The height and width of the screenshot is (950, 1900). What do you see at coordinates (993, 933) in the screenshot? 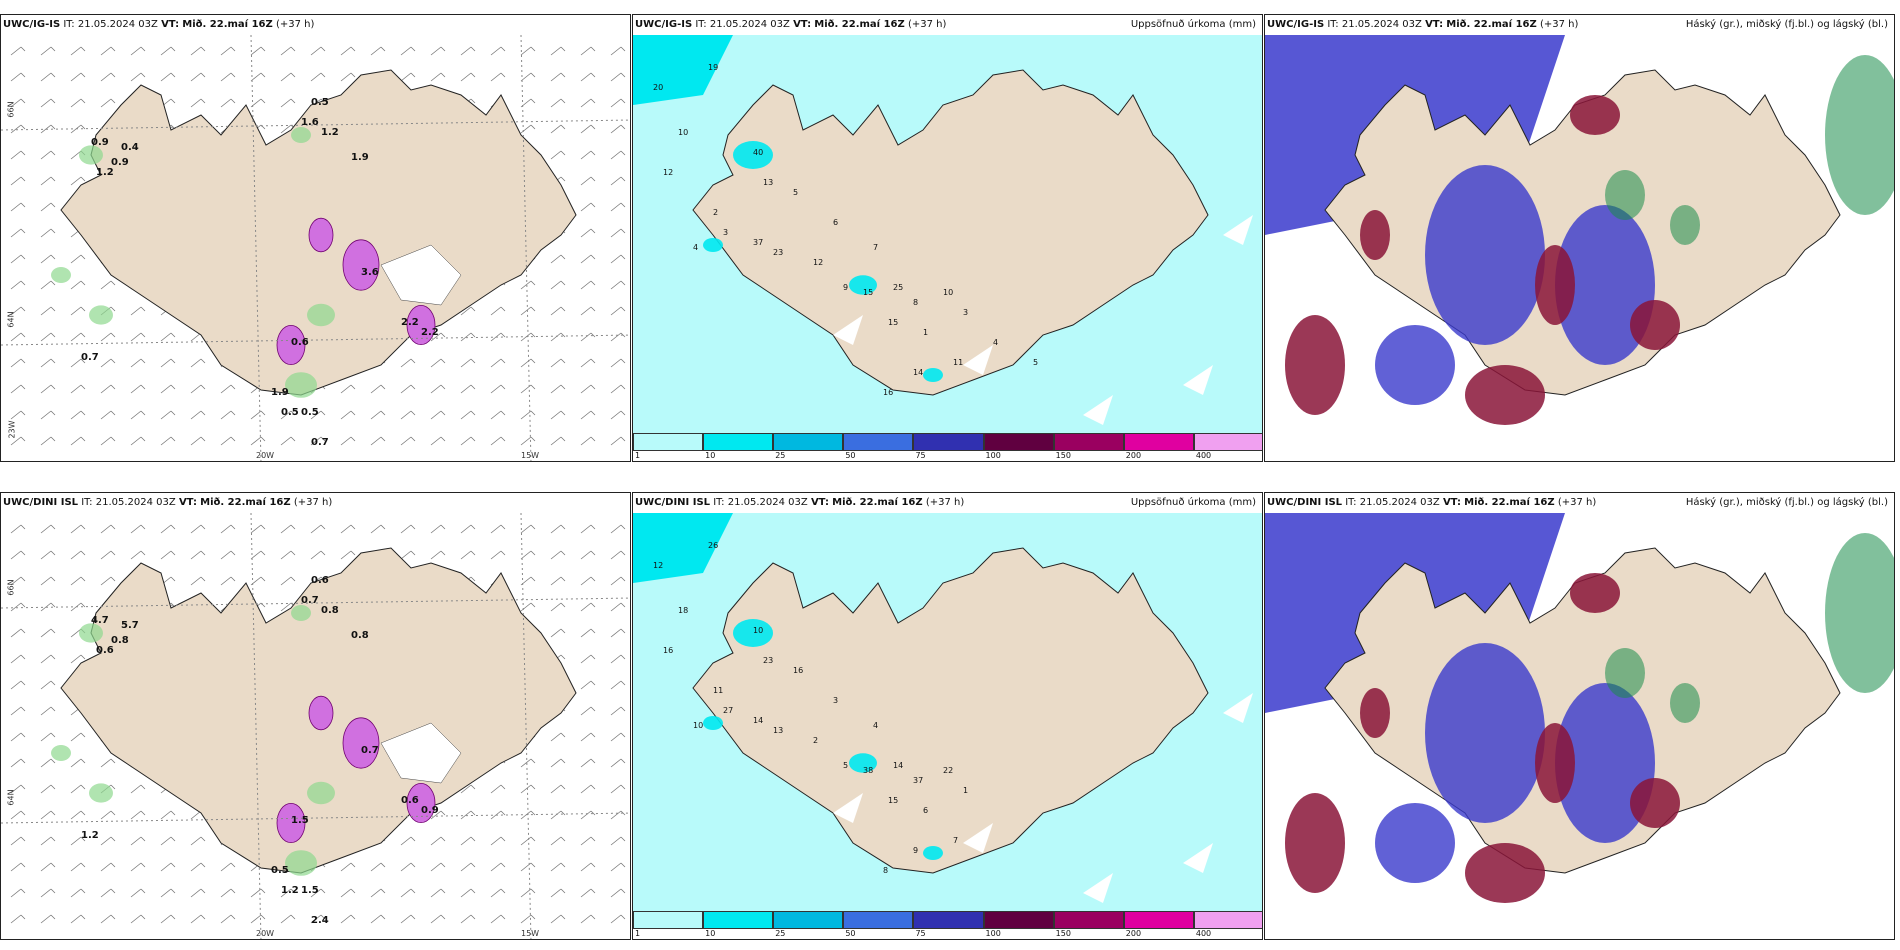
I see `colorbar-tick: 100` at bounding box center [993, 933].